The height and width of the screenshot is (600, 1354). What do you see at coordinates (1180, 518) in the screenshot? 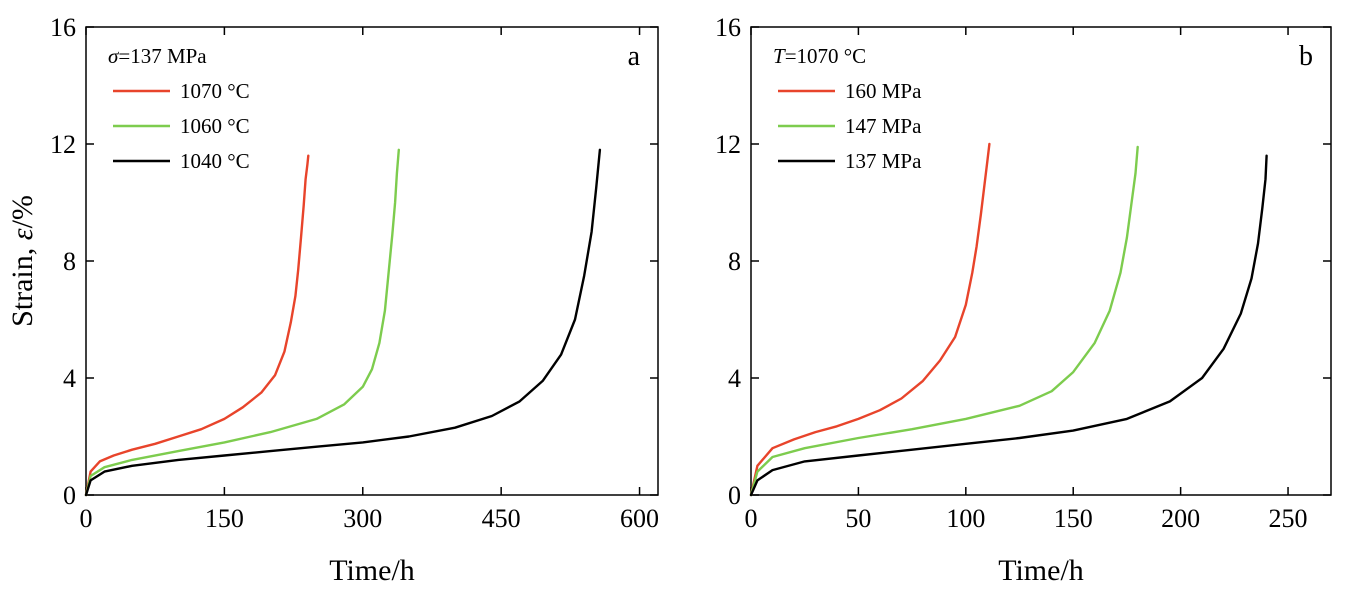
I see `x-tick-label: 200` at bounding box center [1180, 518].